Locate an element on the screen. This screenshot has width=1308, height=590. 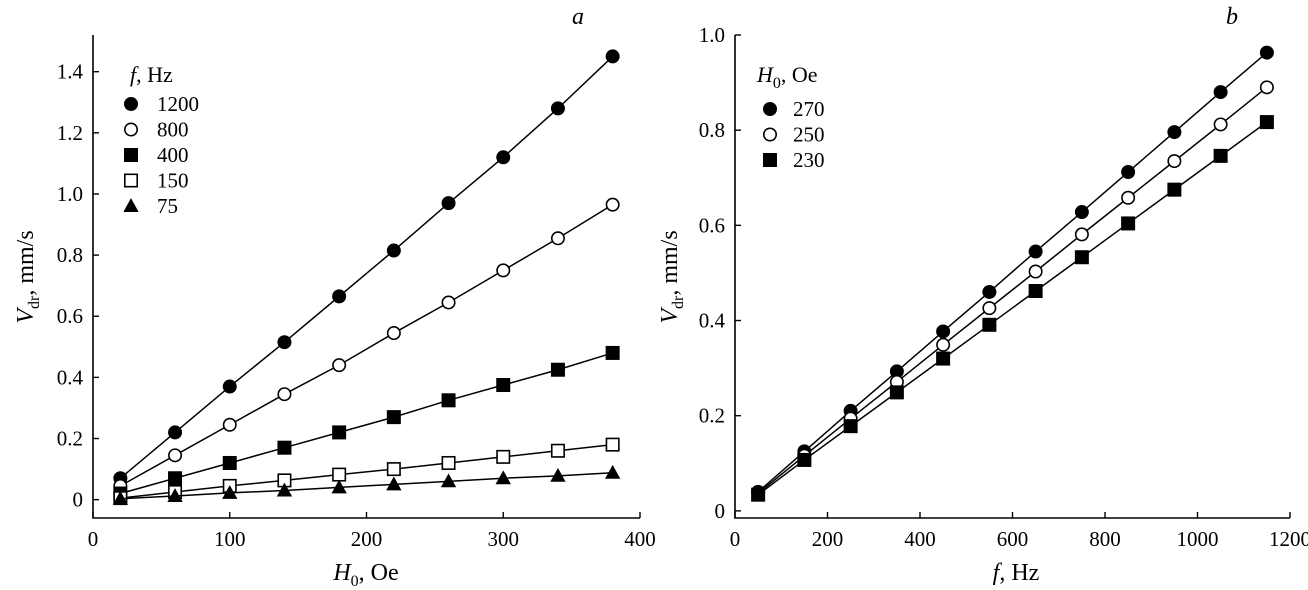
panel-b-y-tick-label: 0 is located at coordinates (720, 511).